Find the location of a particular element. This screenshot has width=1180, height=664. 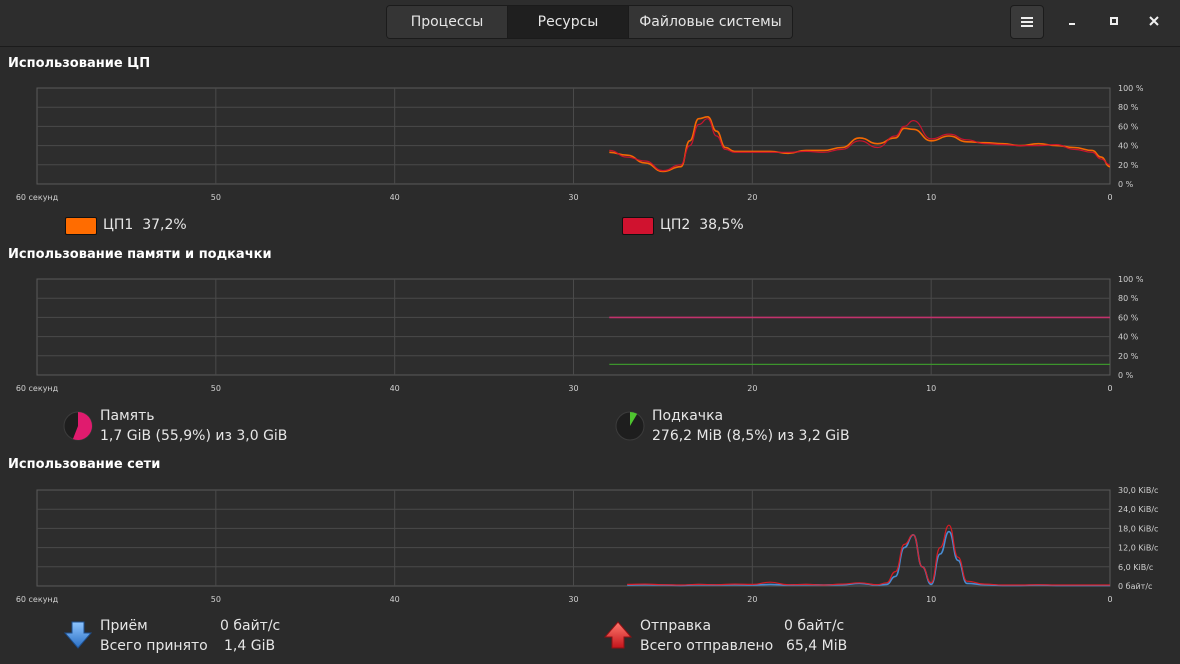

cpu-x-tick-label: 20 is located at coordinates (752, 197).